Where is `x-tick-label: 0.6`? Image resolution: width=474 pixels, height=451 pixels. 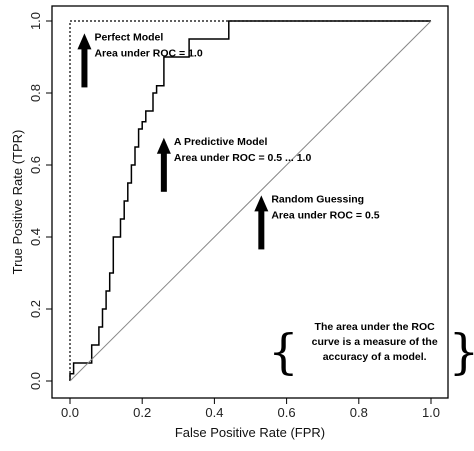
x-tick-label: 0.6 is located at coordinates (287, 412).